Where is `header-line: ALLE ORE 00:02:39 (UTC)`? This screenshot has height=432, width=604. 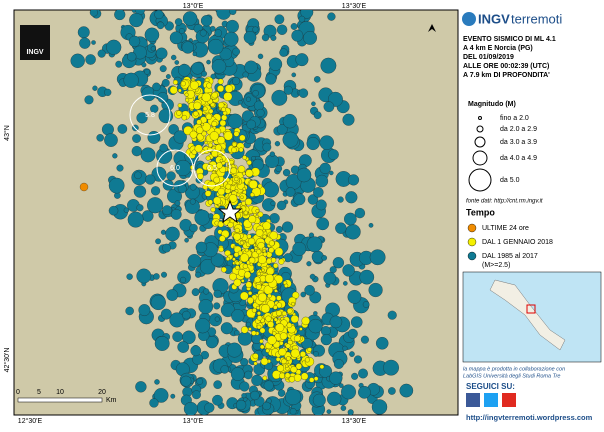 header-line: ALLE ORE 00:02:39 (UTC) is located at coordinates (506, 66).